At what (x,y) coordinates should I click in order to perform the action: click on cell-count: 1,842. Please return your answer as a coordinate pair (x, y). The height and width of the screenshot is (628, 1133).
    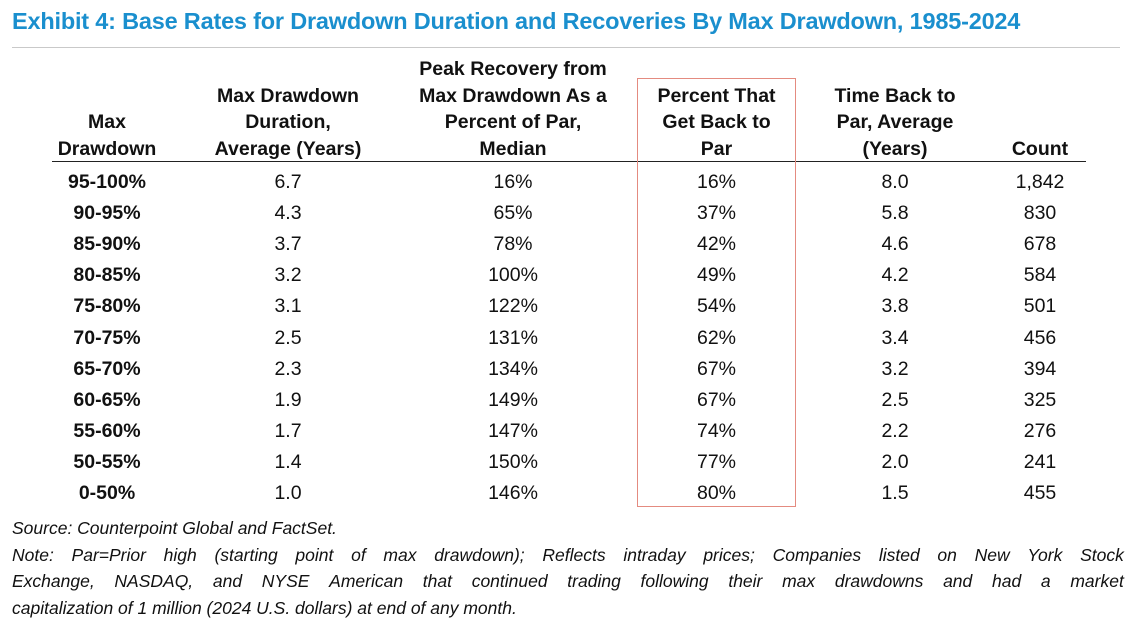
    Looking at the image, I should click on (1040, 182).